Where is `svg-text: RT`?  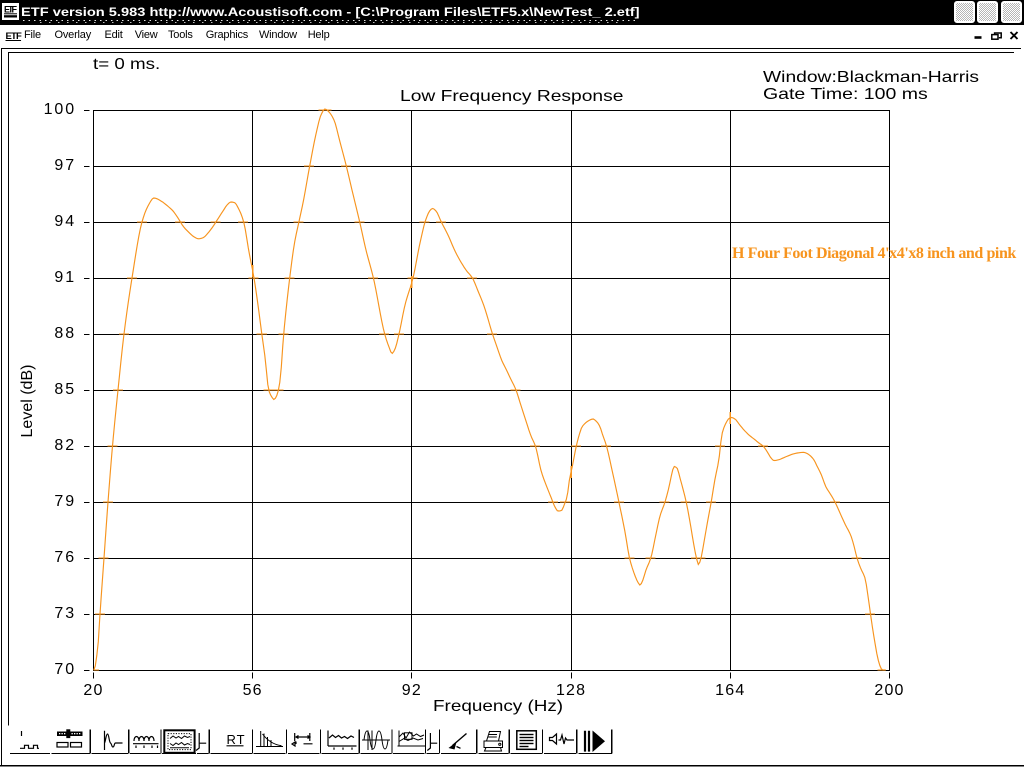 svg-text: RT is located at coordinates (236, 739).